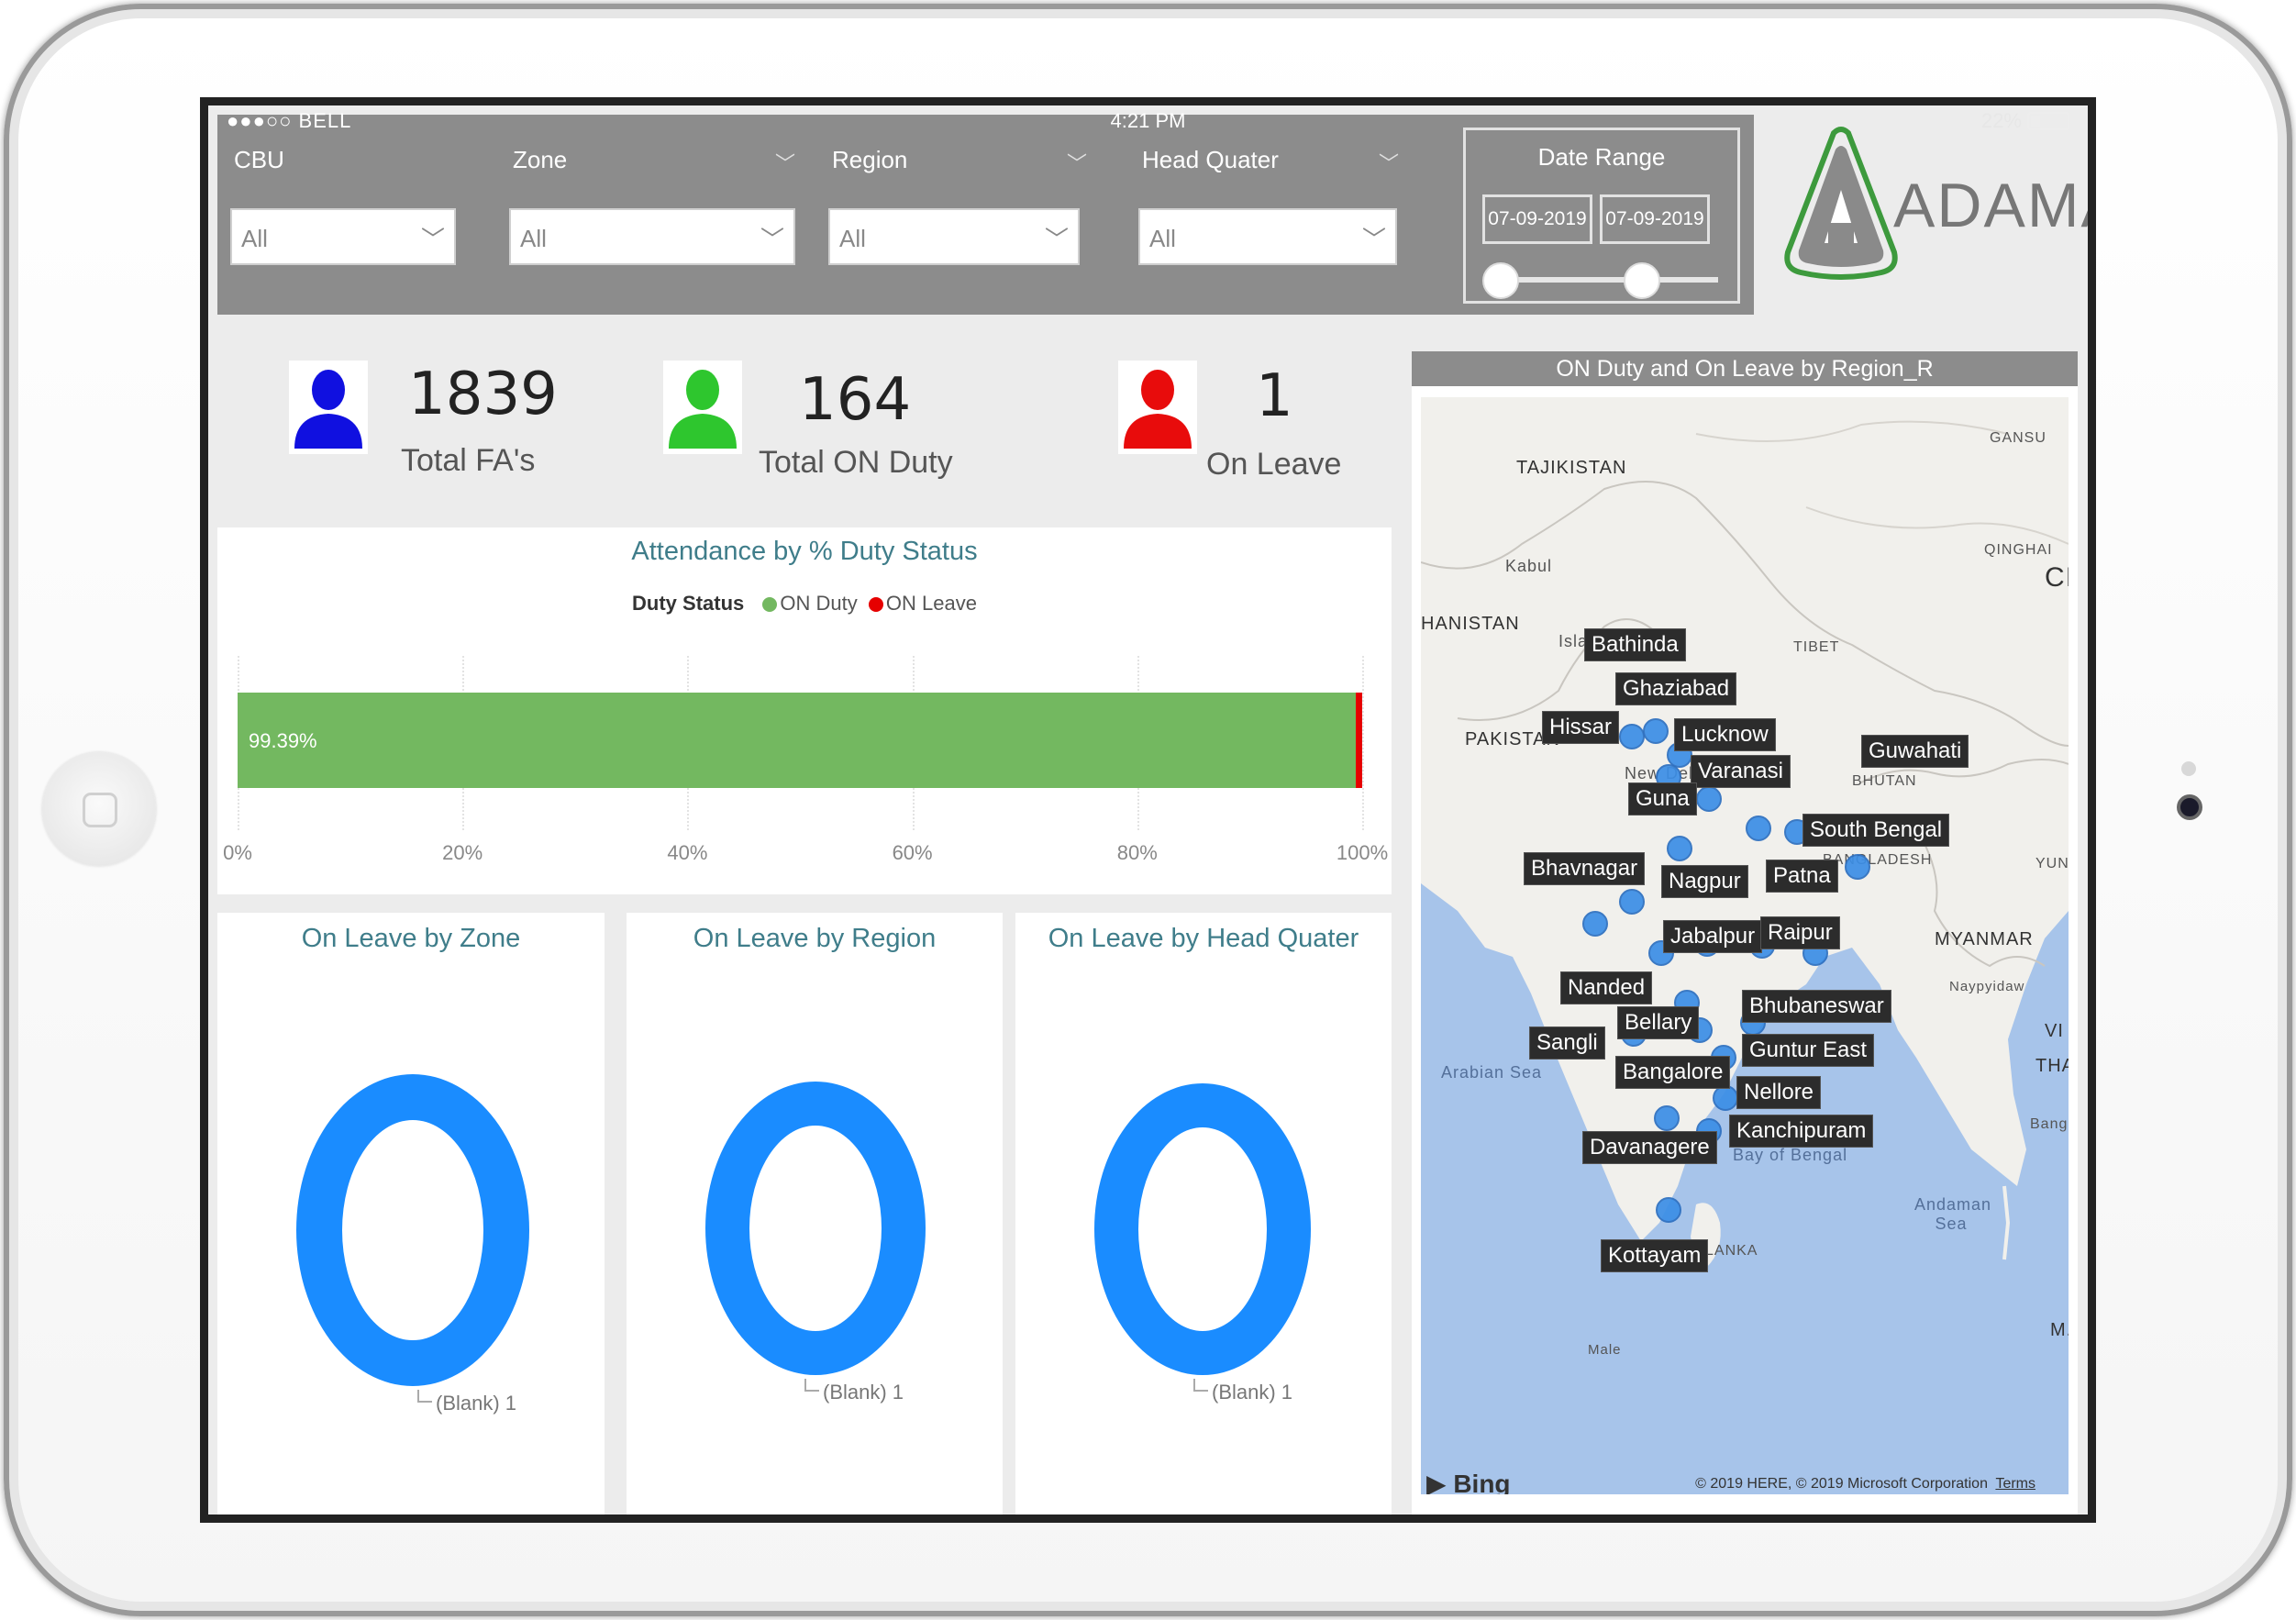 Image resolution: width=2296 pixels, height=1620 pixels. I want to click on x-tick-label: 40%, so click(687, 852).